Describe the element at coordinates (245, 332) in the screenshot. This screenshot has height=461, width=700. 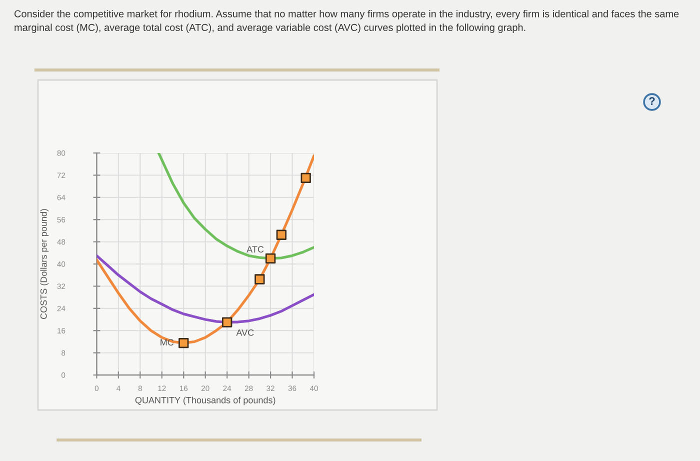
I see `series-label: AVC` at that location.